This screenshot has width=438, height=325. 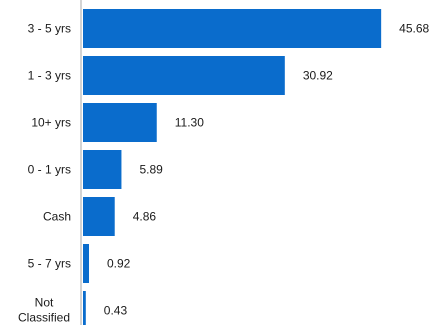 What do you see at coordinates (51, 123) in the screenshot?
I see `category-label-2: 10+ yrs` at bounding box center [51, 123].